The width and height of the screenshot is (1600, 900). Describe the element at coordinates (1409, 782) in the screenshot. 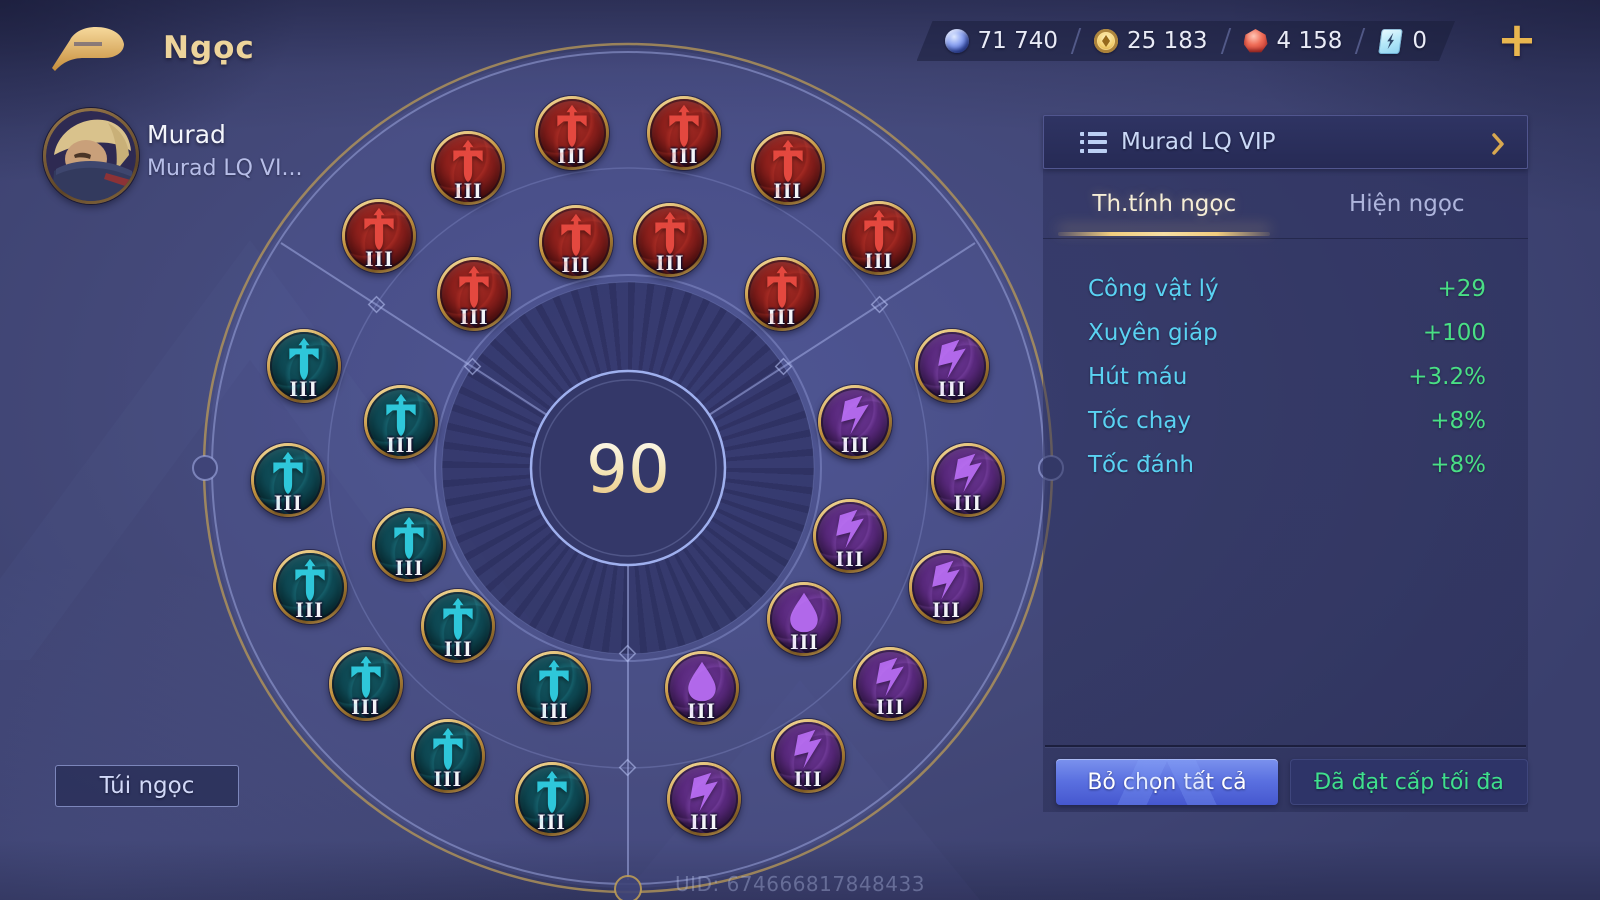

I see `max-level-button: Đã đạt cấp tối đa` at that location.